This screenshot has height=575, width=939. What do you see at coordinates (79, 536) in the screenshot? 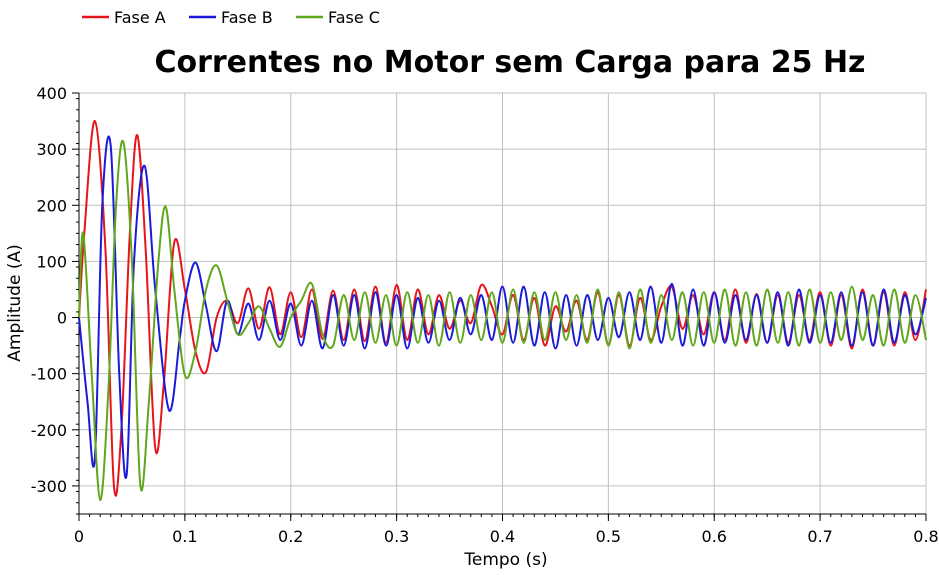
I see `x-tick-label: 0` at bounding box center [79, 536].